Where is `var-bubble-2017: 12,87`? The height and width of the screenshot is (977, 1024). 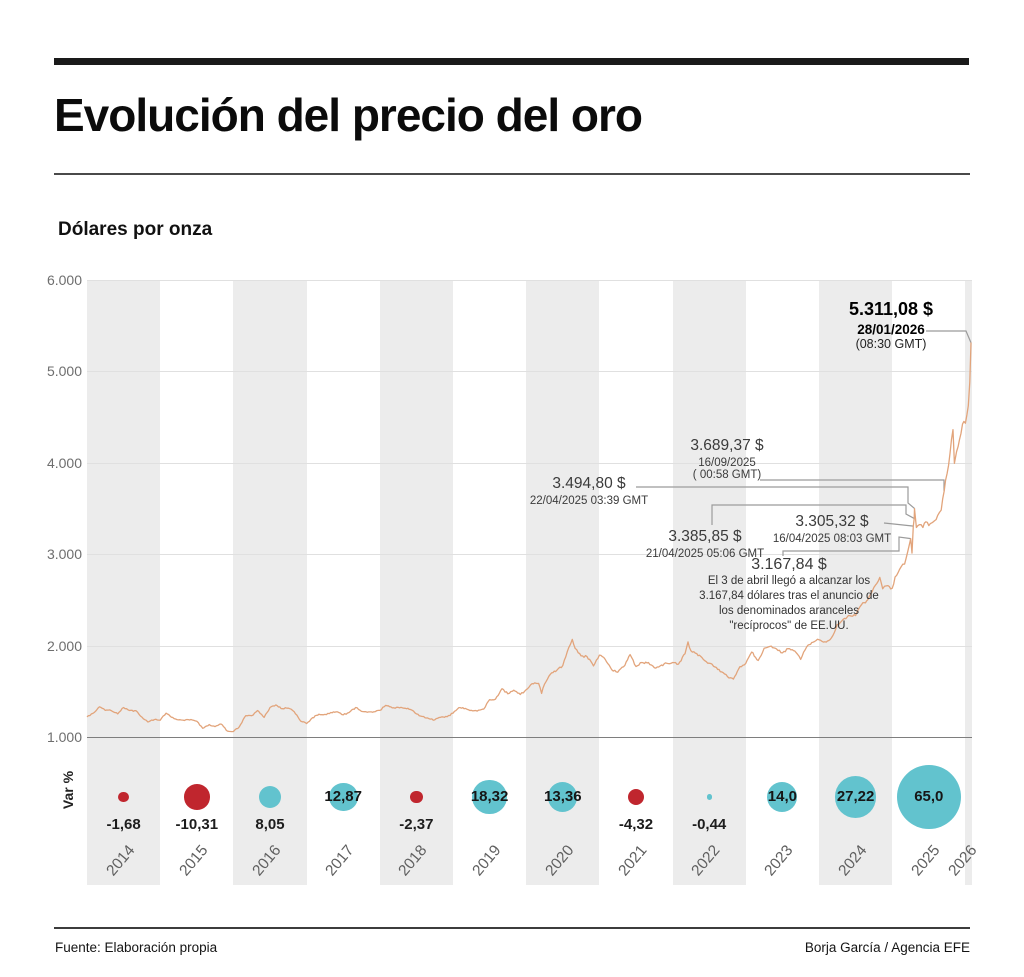 var-bubble-2017: 12,87 is located at coordinates (343, 797).